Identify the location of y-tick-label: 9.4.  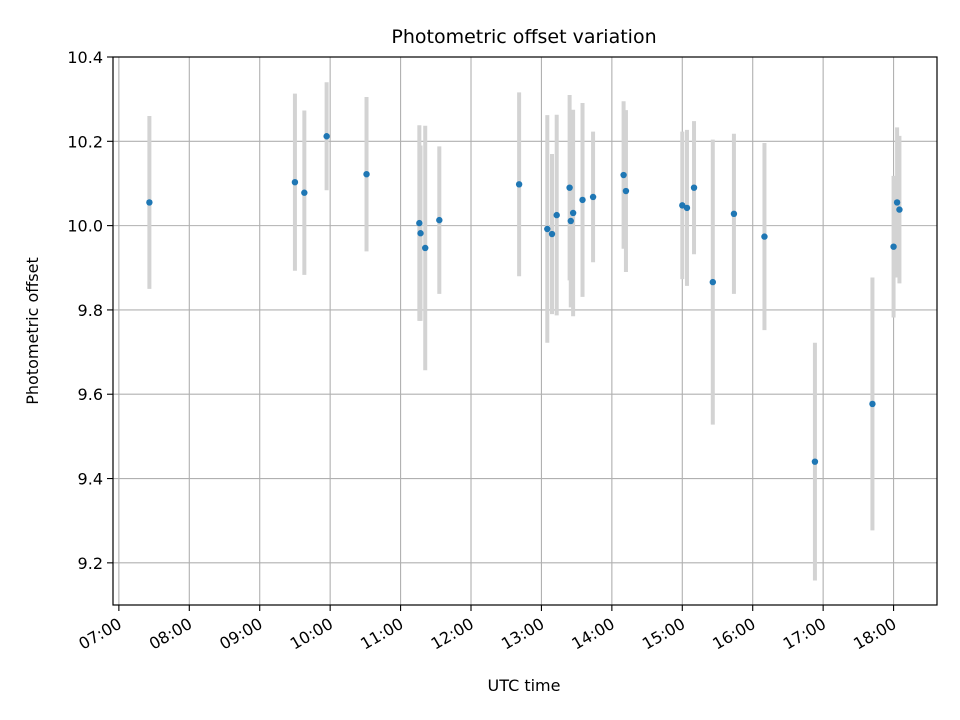
(90, 479).